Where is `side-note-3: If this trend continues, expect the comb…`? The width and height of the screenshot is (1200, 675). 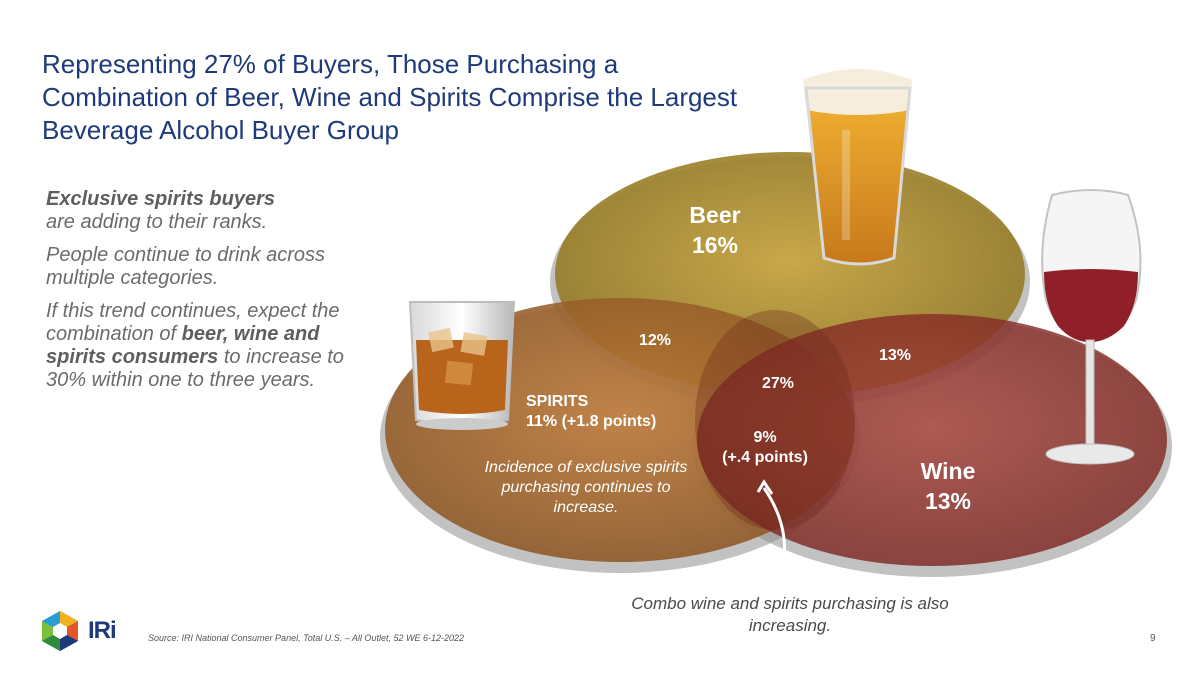 side-note-3: If this trend continues, expect the comb… is located at coordinates (195, 345).